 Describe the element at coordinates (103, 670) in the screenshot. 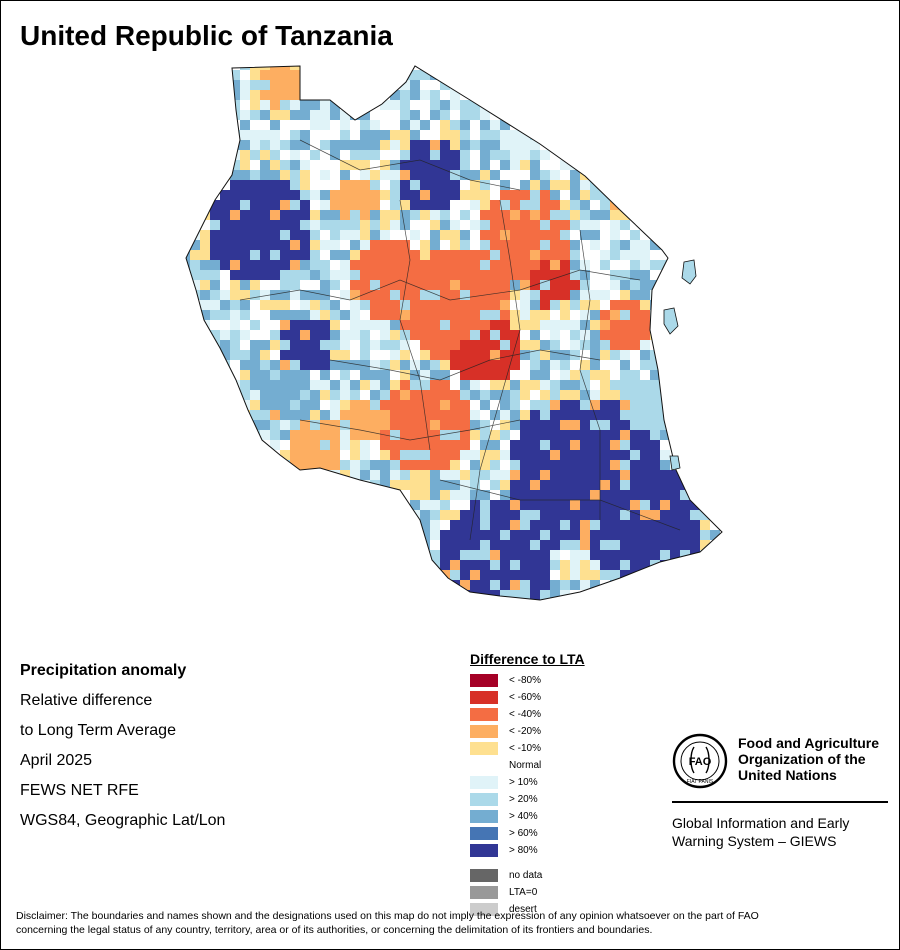

I see `info-heading: Precipitation anomaly` at that location.